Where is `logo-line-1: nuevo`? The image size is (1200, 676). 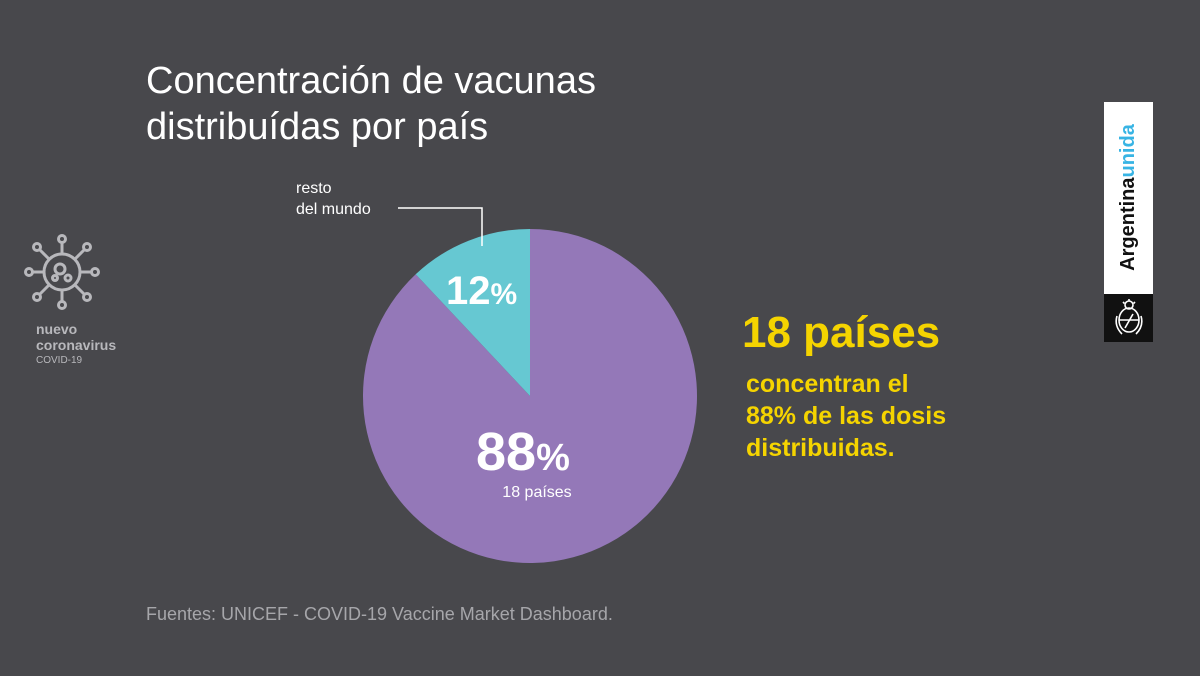
logo-line-1: nuevo is located at coordinates (57, 329).